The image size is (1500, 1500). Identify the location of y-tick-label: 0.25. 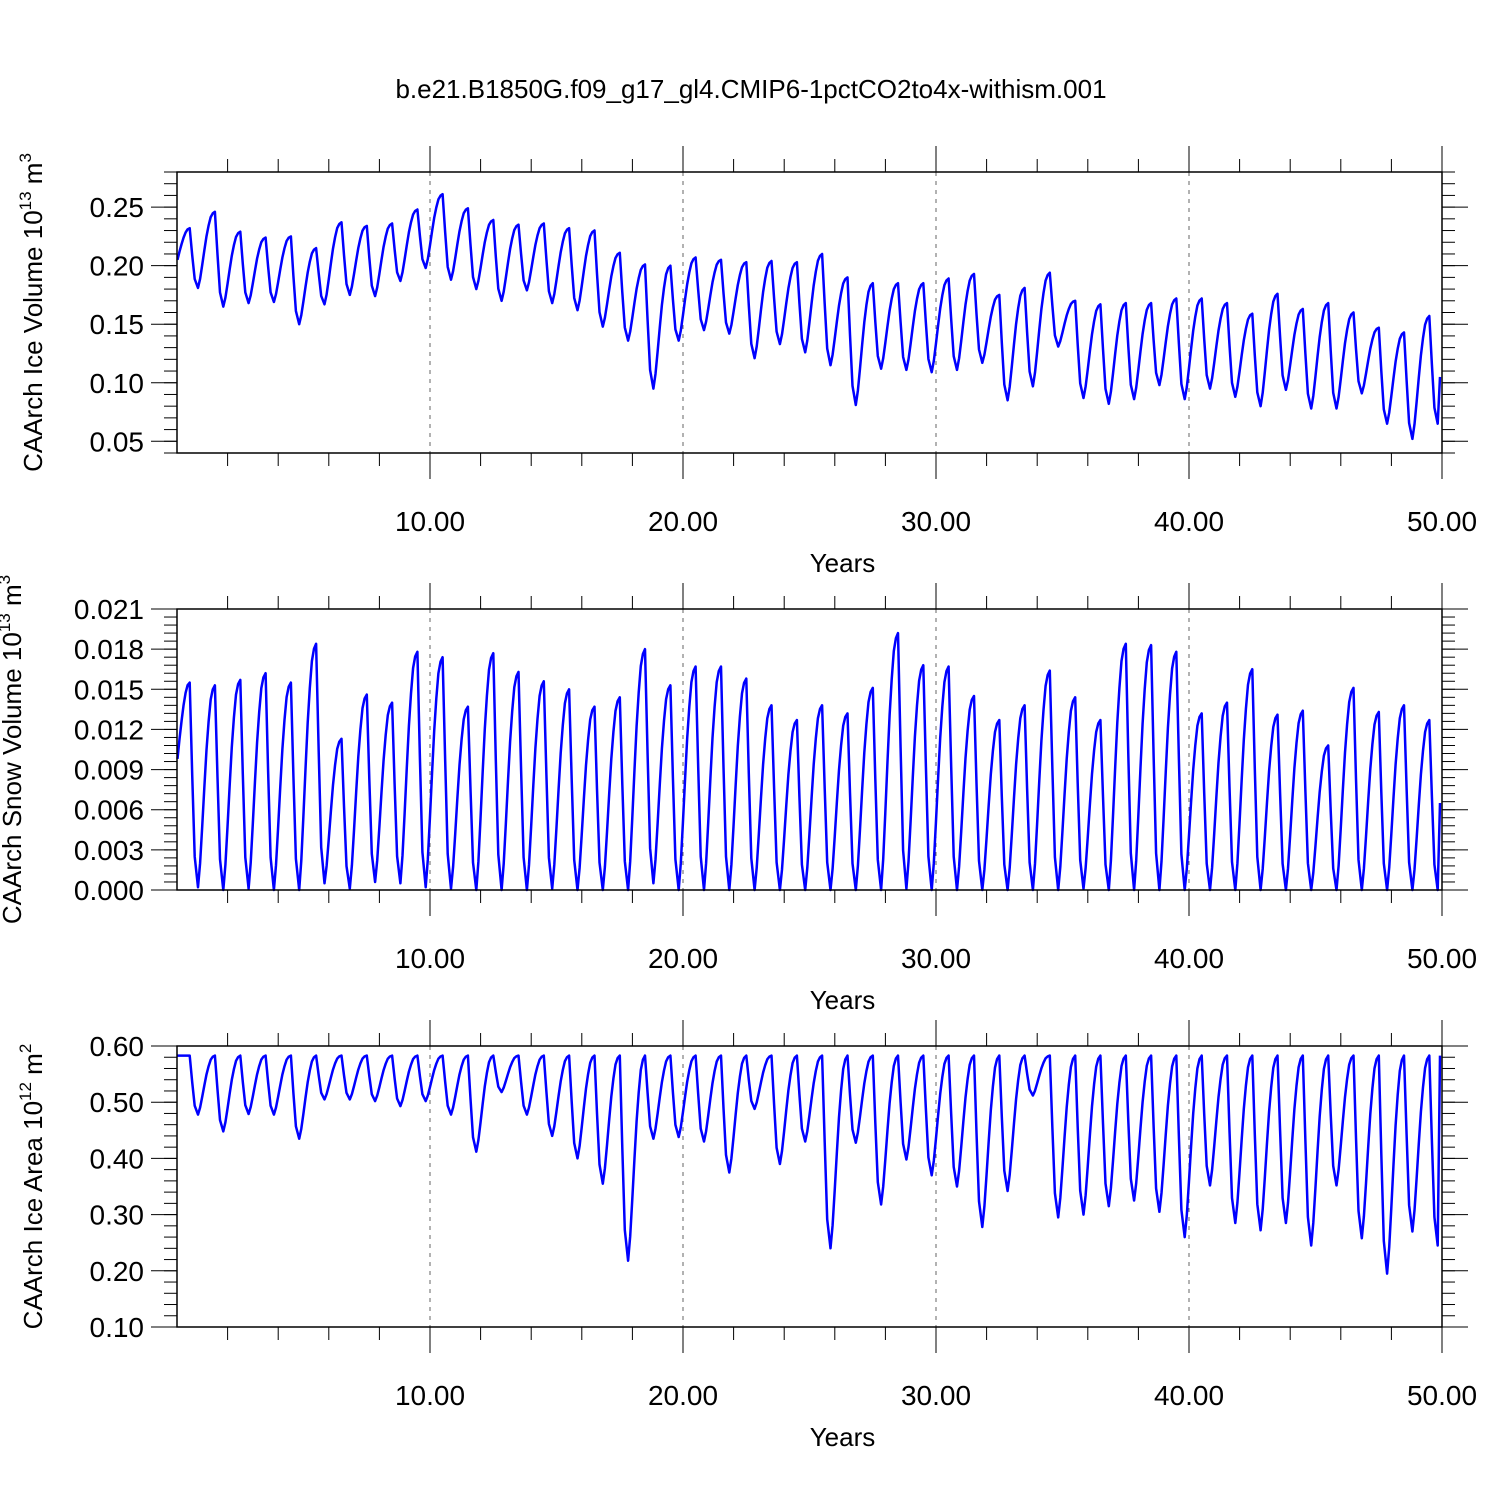
(117, 207).